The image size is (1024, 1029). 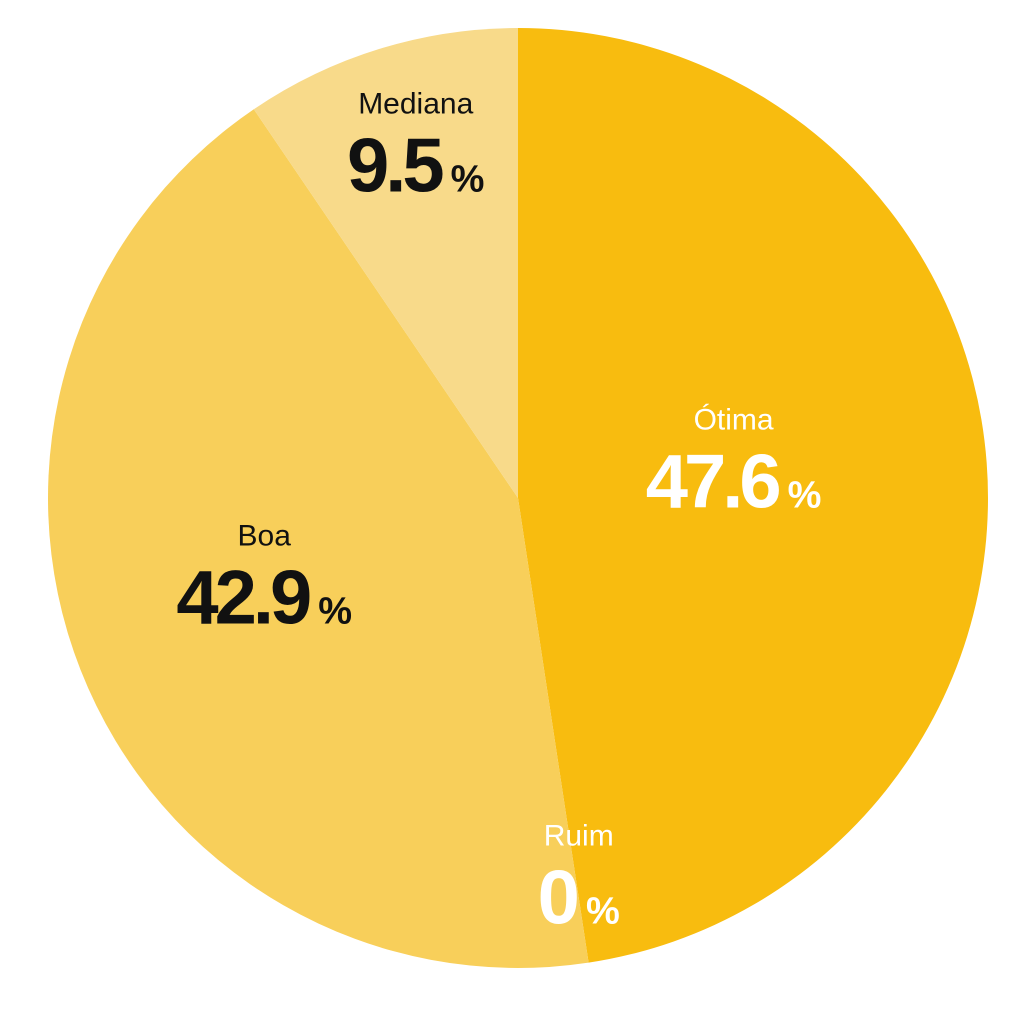 What do you see at coordinates (243, 598) in the screenshot?
I see `slice-value-number-boa: 42.9` at bounding box center [243, 598].